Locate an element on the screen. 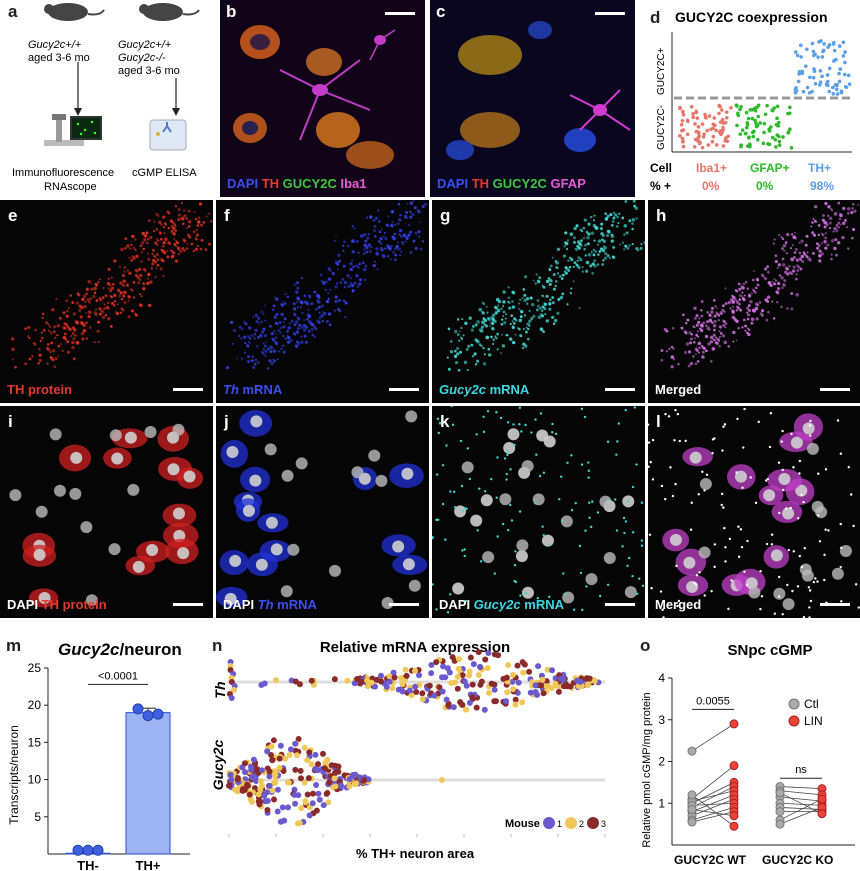  group-label-ko: GUCY2C KO is located at coordinates (797, 860).